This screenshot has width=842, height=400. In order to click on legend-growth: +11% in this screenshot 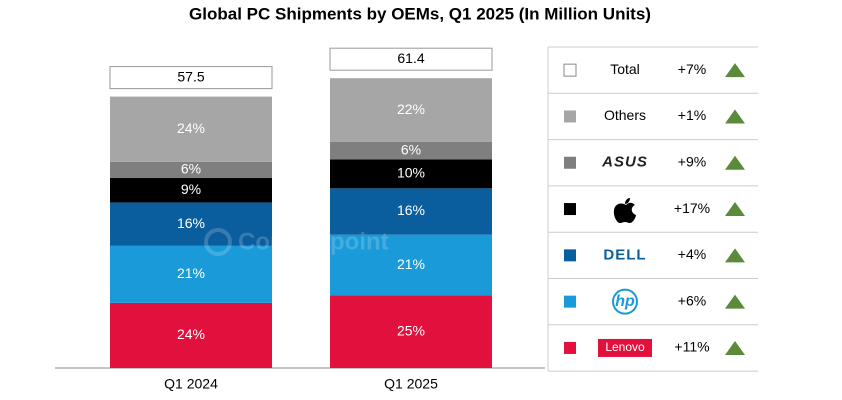, I will do `click(691, 347)`.